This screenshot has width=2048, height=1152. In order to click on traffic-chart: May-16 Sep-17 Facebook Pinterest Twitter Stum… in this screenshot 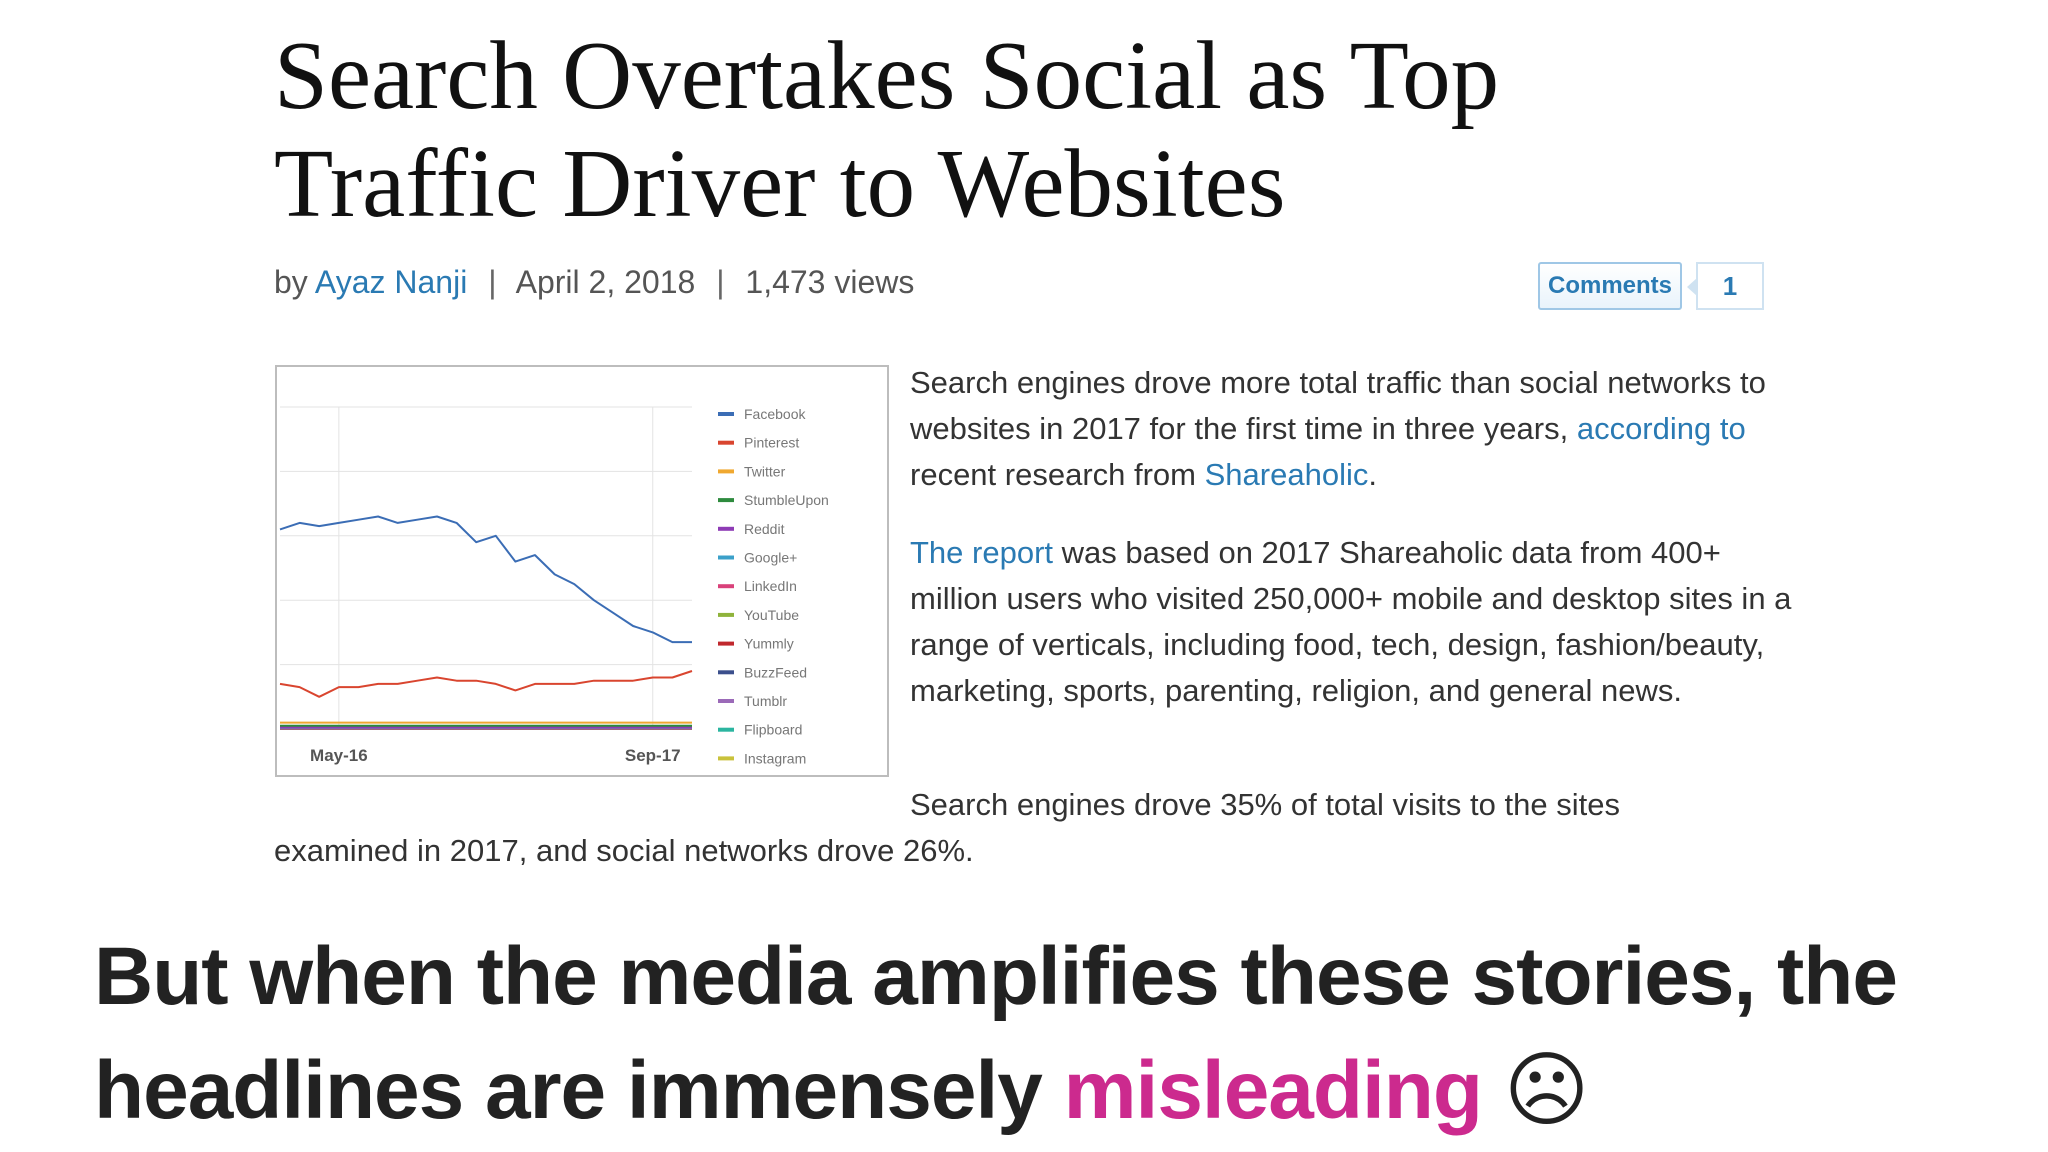, I will do `click(582, 571)`.